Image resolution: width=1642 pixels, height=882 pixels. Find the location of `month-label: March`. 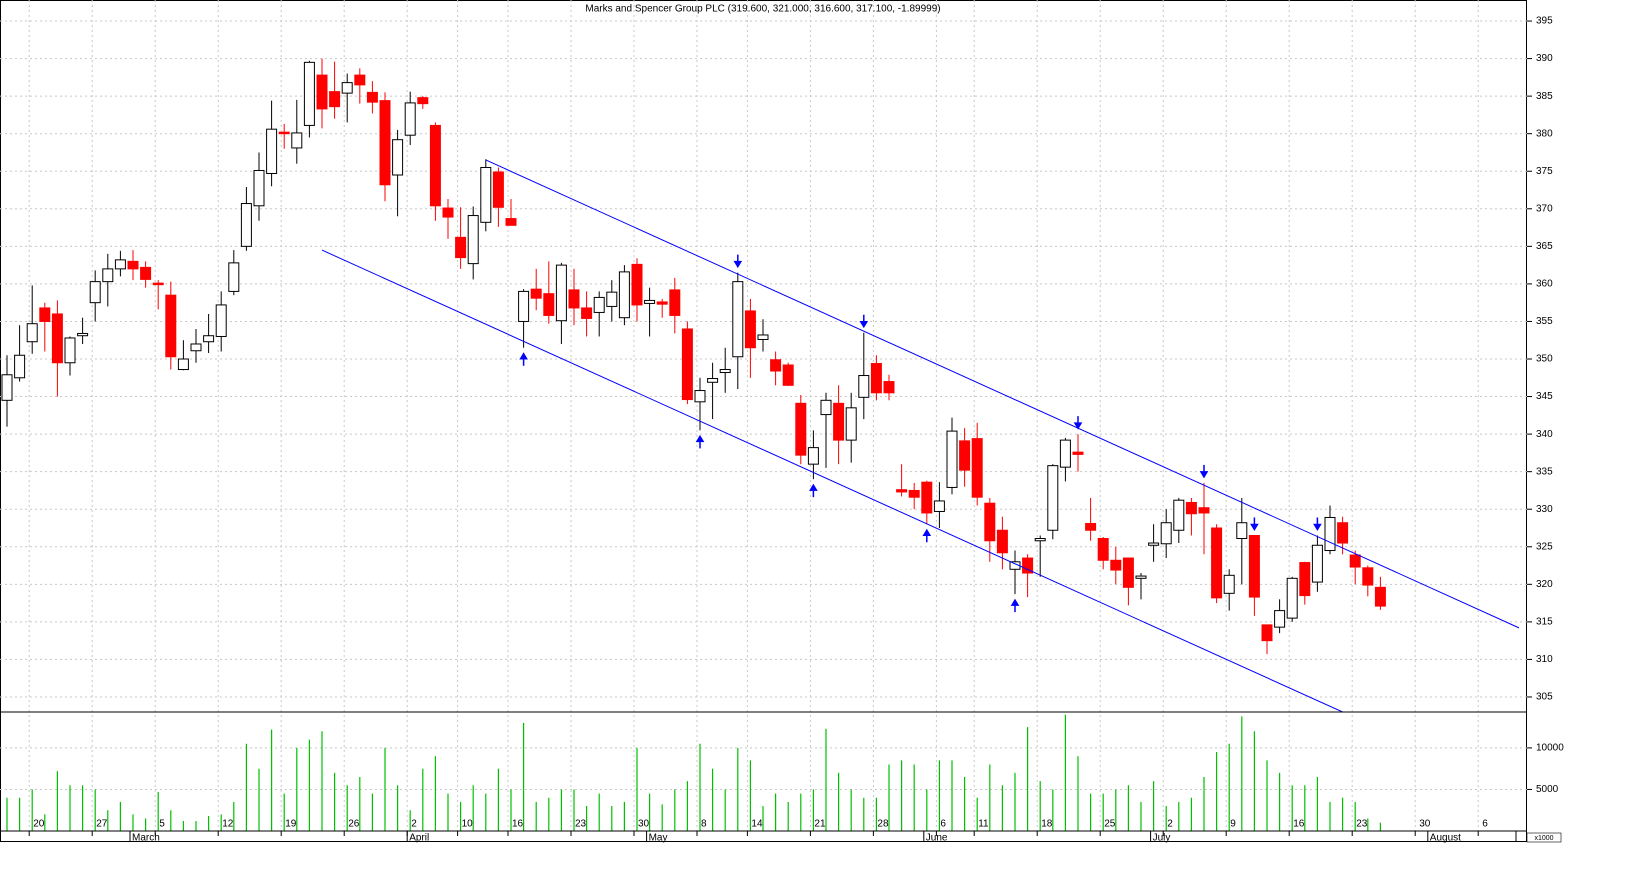

month-label: March is located at coordinates (146, 838).